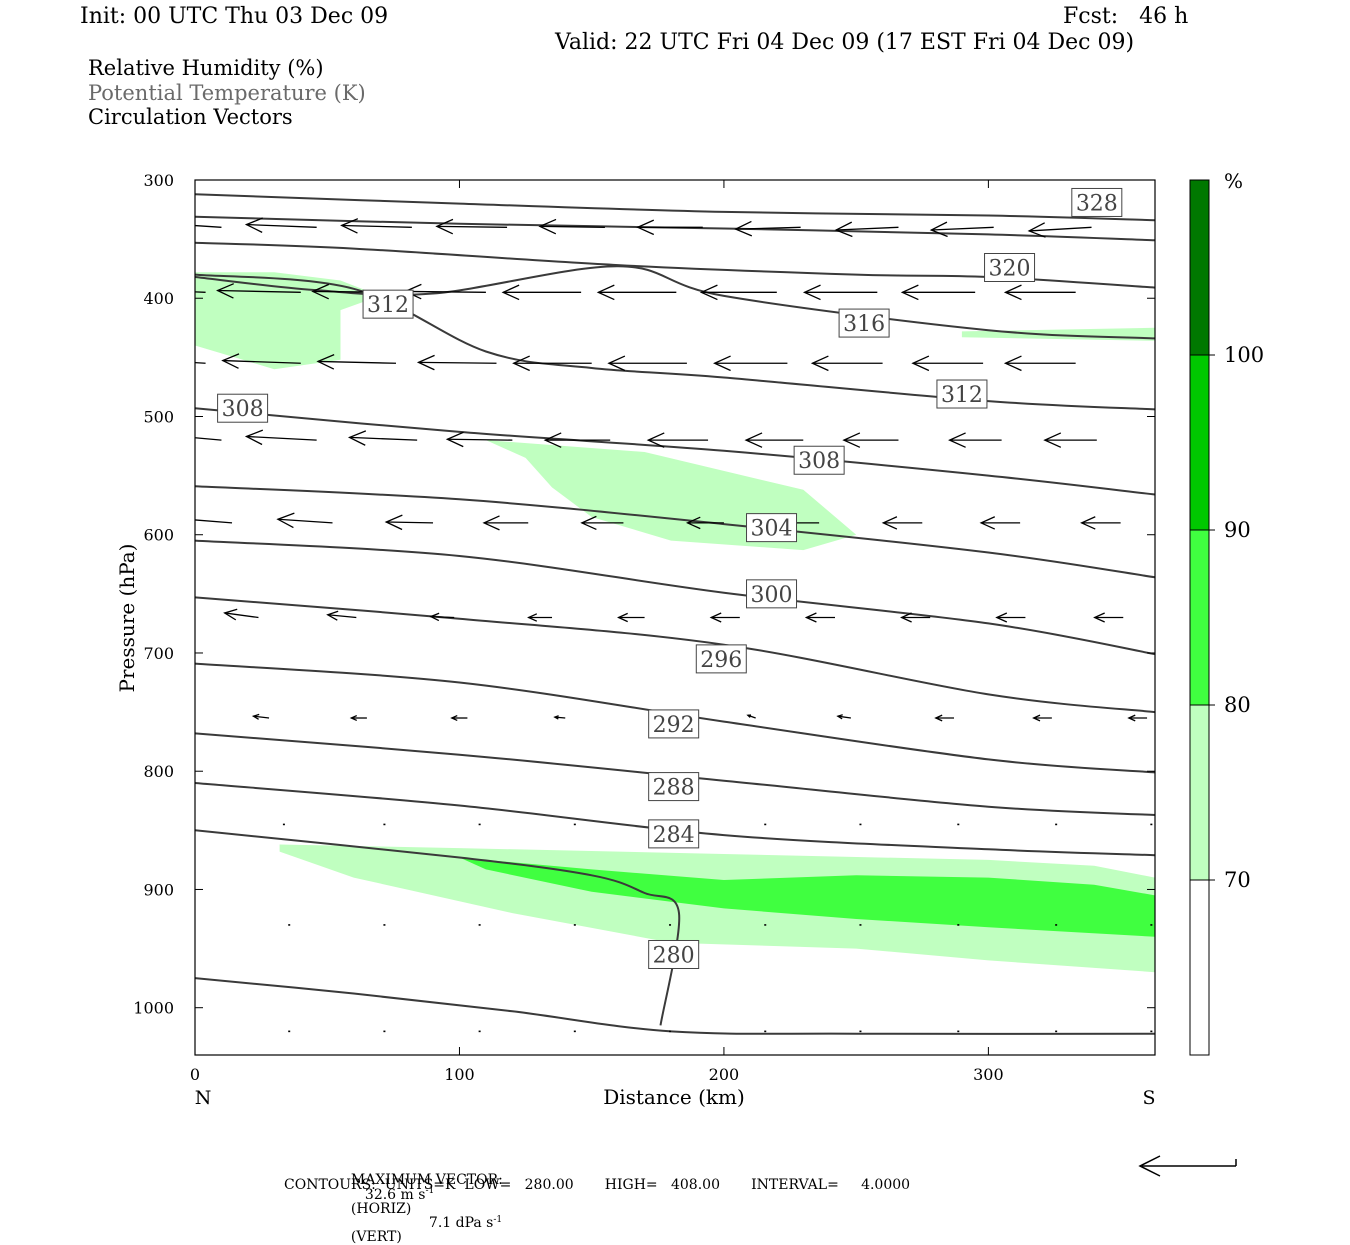 The image size is (1350, 1245). Describe the element at coordinates (1126, 16) in the screenshot. I see `forecast-hour: Fcst: 46 h` at that location.